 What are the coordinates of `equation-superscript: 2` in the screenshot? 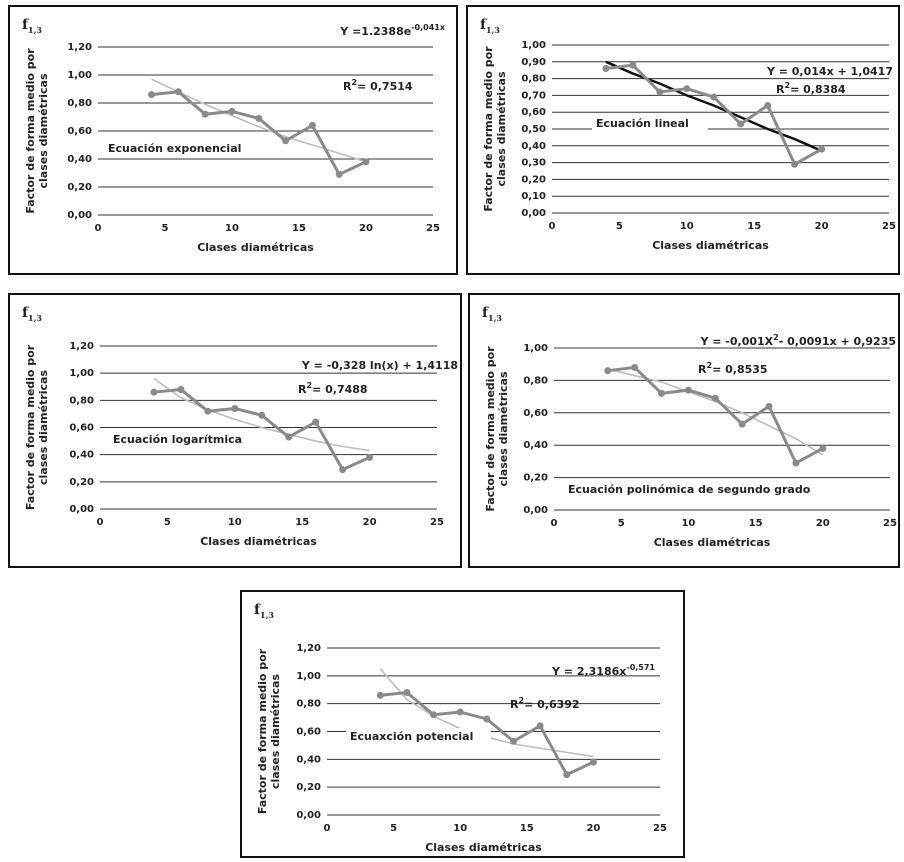 It's located at (776, 337).